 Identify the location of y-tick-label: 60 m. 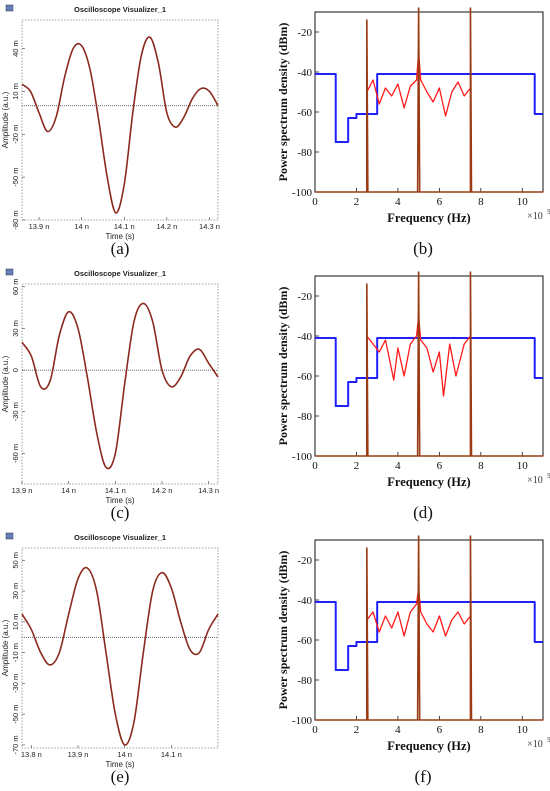
(15, 286).